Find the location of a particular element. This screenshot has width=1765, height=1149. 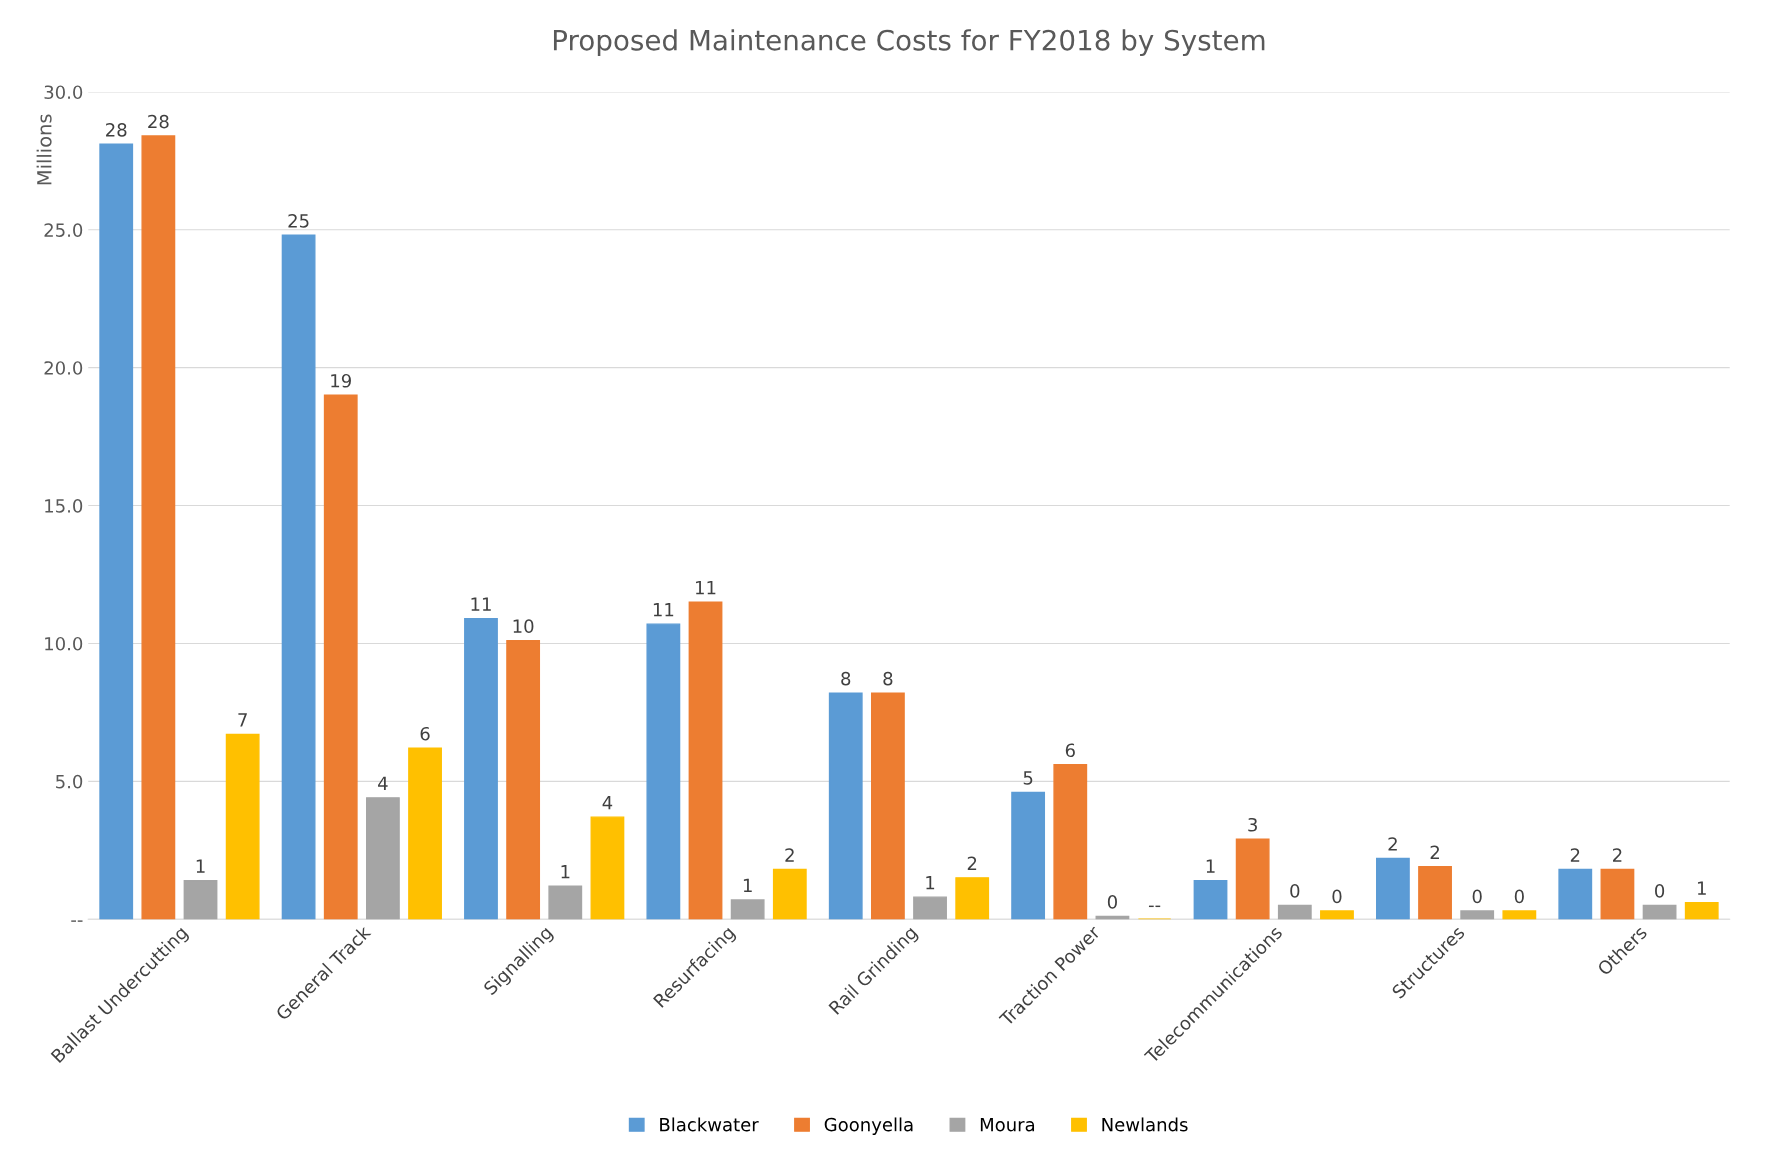

data-label: 10 is located at coordinates (523, 626).